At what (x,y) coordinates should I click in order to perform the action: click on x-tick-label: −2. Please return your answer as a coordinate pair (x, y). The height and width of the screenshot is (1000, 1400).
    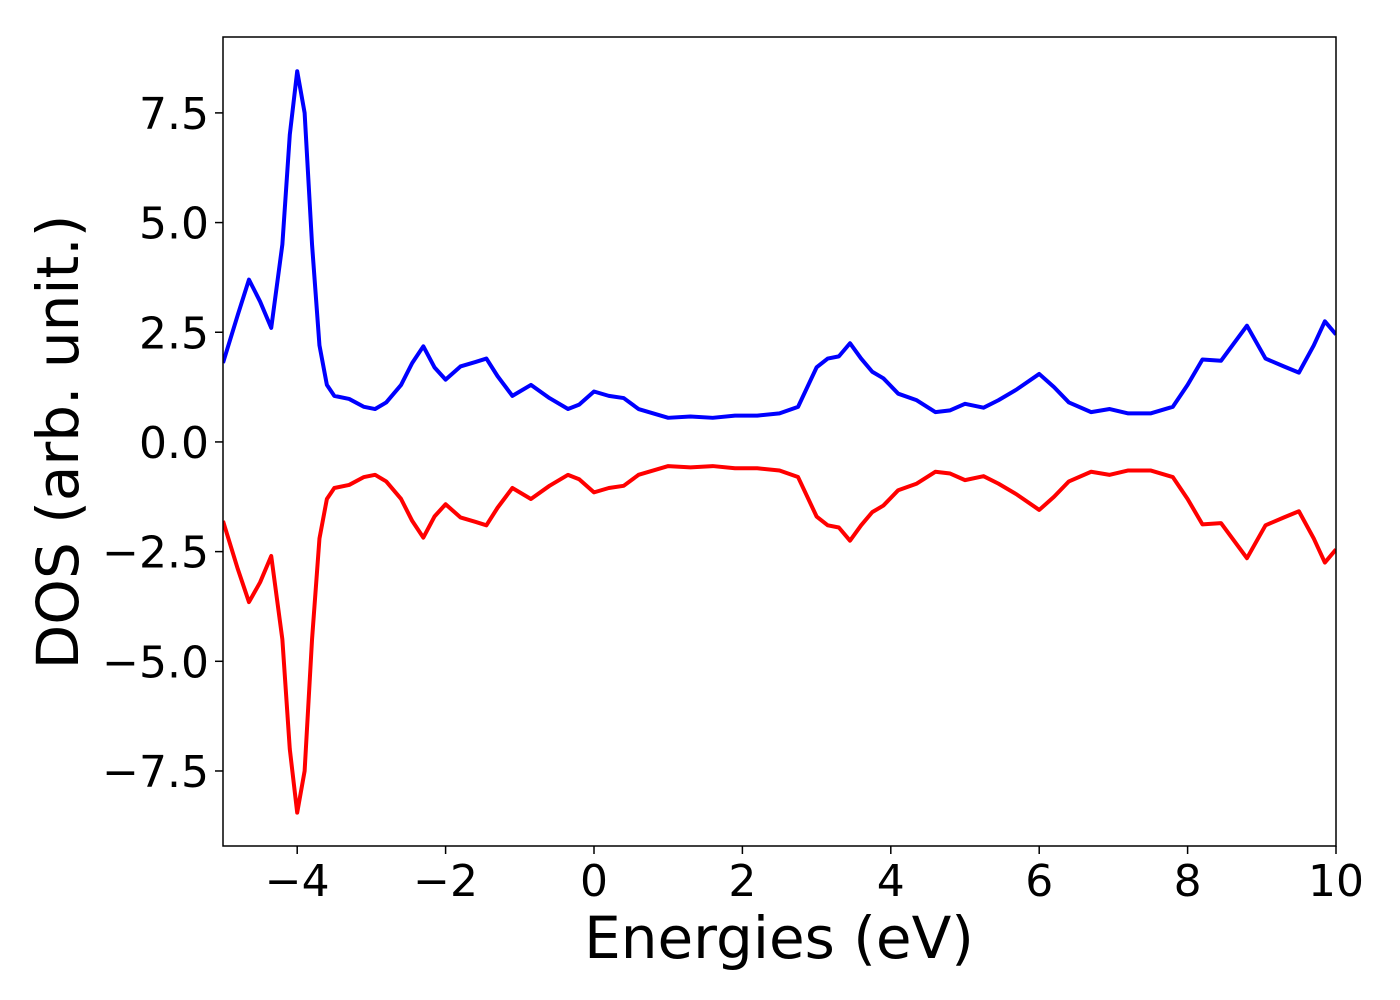
    Looking at the image, I should click on (445, 881).